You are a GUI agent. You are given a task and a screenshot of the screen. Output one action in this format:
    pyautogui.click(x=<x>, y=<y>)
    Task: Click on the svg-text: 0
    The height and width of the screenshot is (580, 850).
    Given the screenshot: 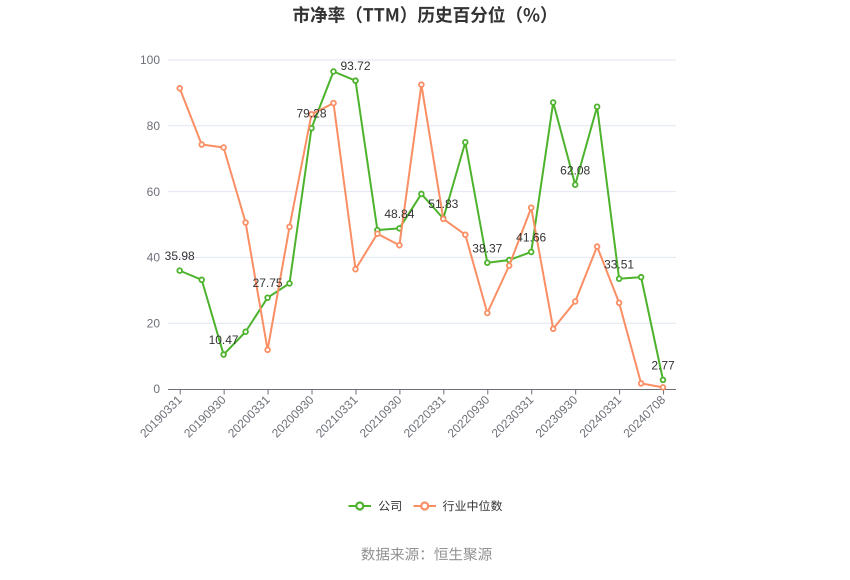 What is the action you would take?
    pyautogui.click(x=156, y=389)
    